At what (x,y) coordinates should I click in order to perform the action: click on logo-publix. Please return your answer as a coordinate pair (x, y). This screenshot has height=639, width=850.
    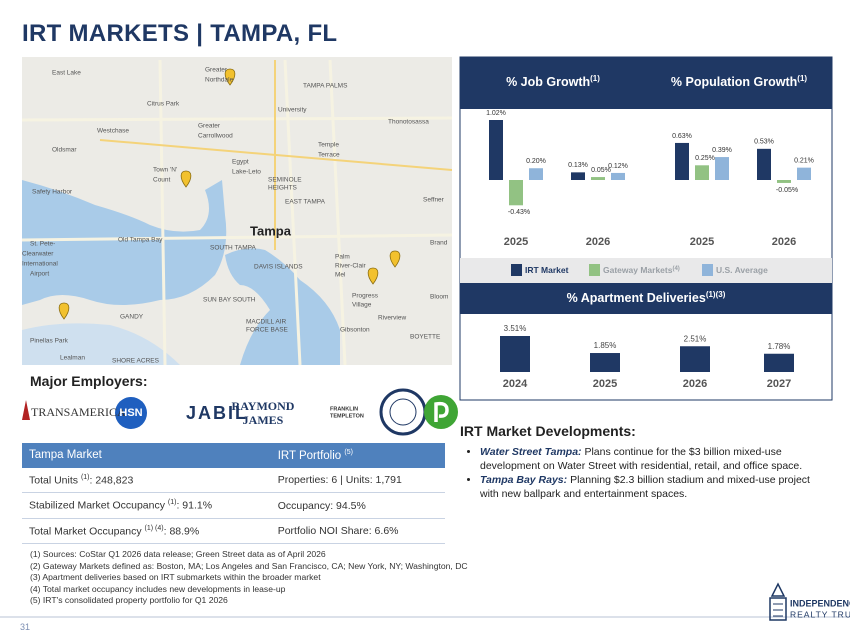
    Looking at the image, I should click on (441, 412).